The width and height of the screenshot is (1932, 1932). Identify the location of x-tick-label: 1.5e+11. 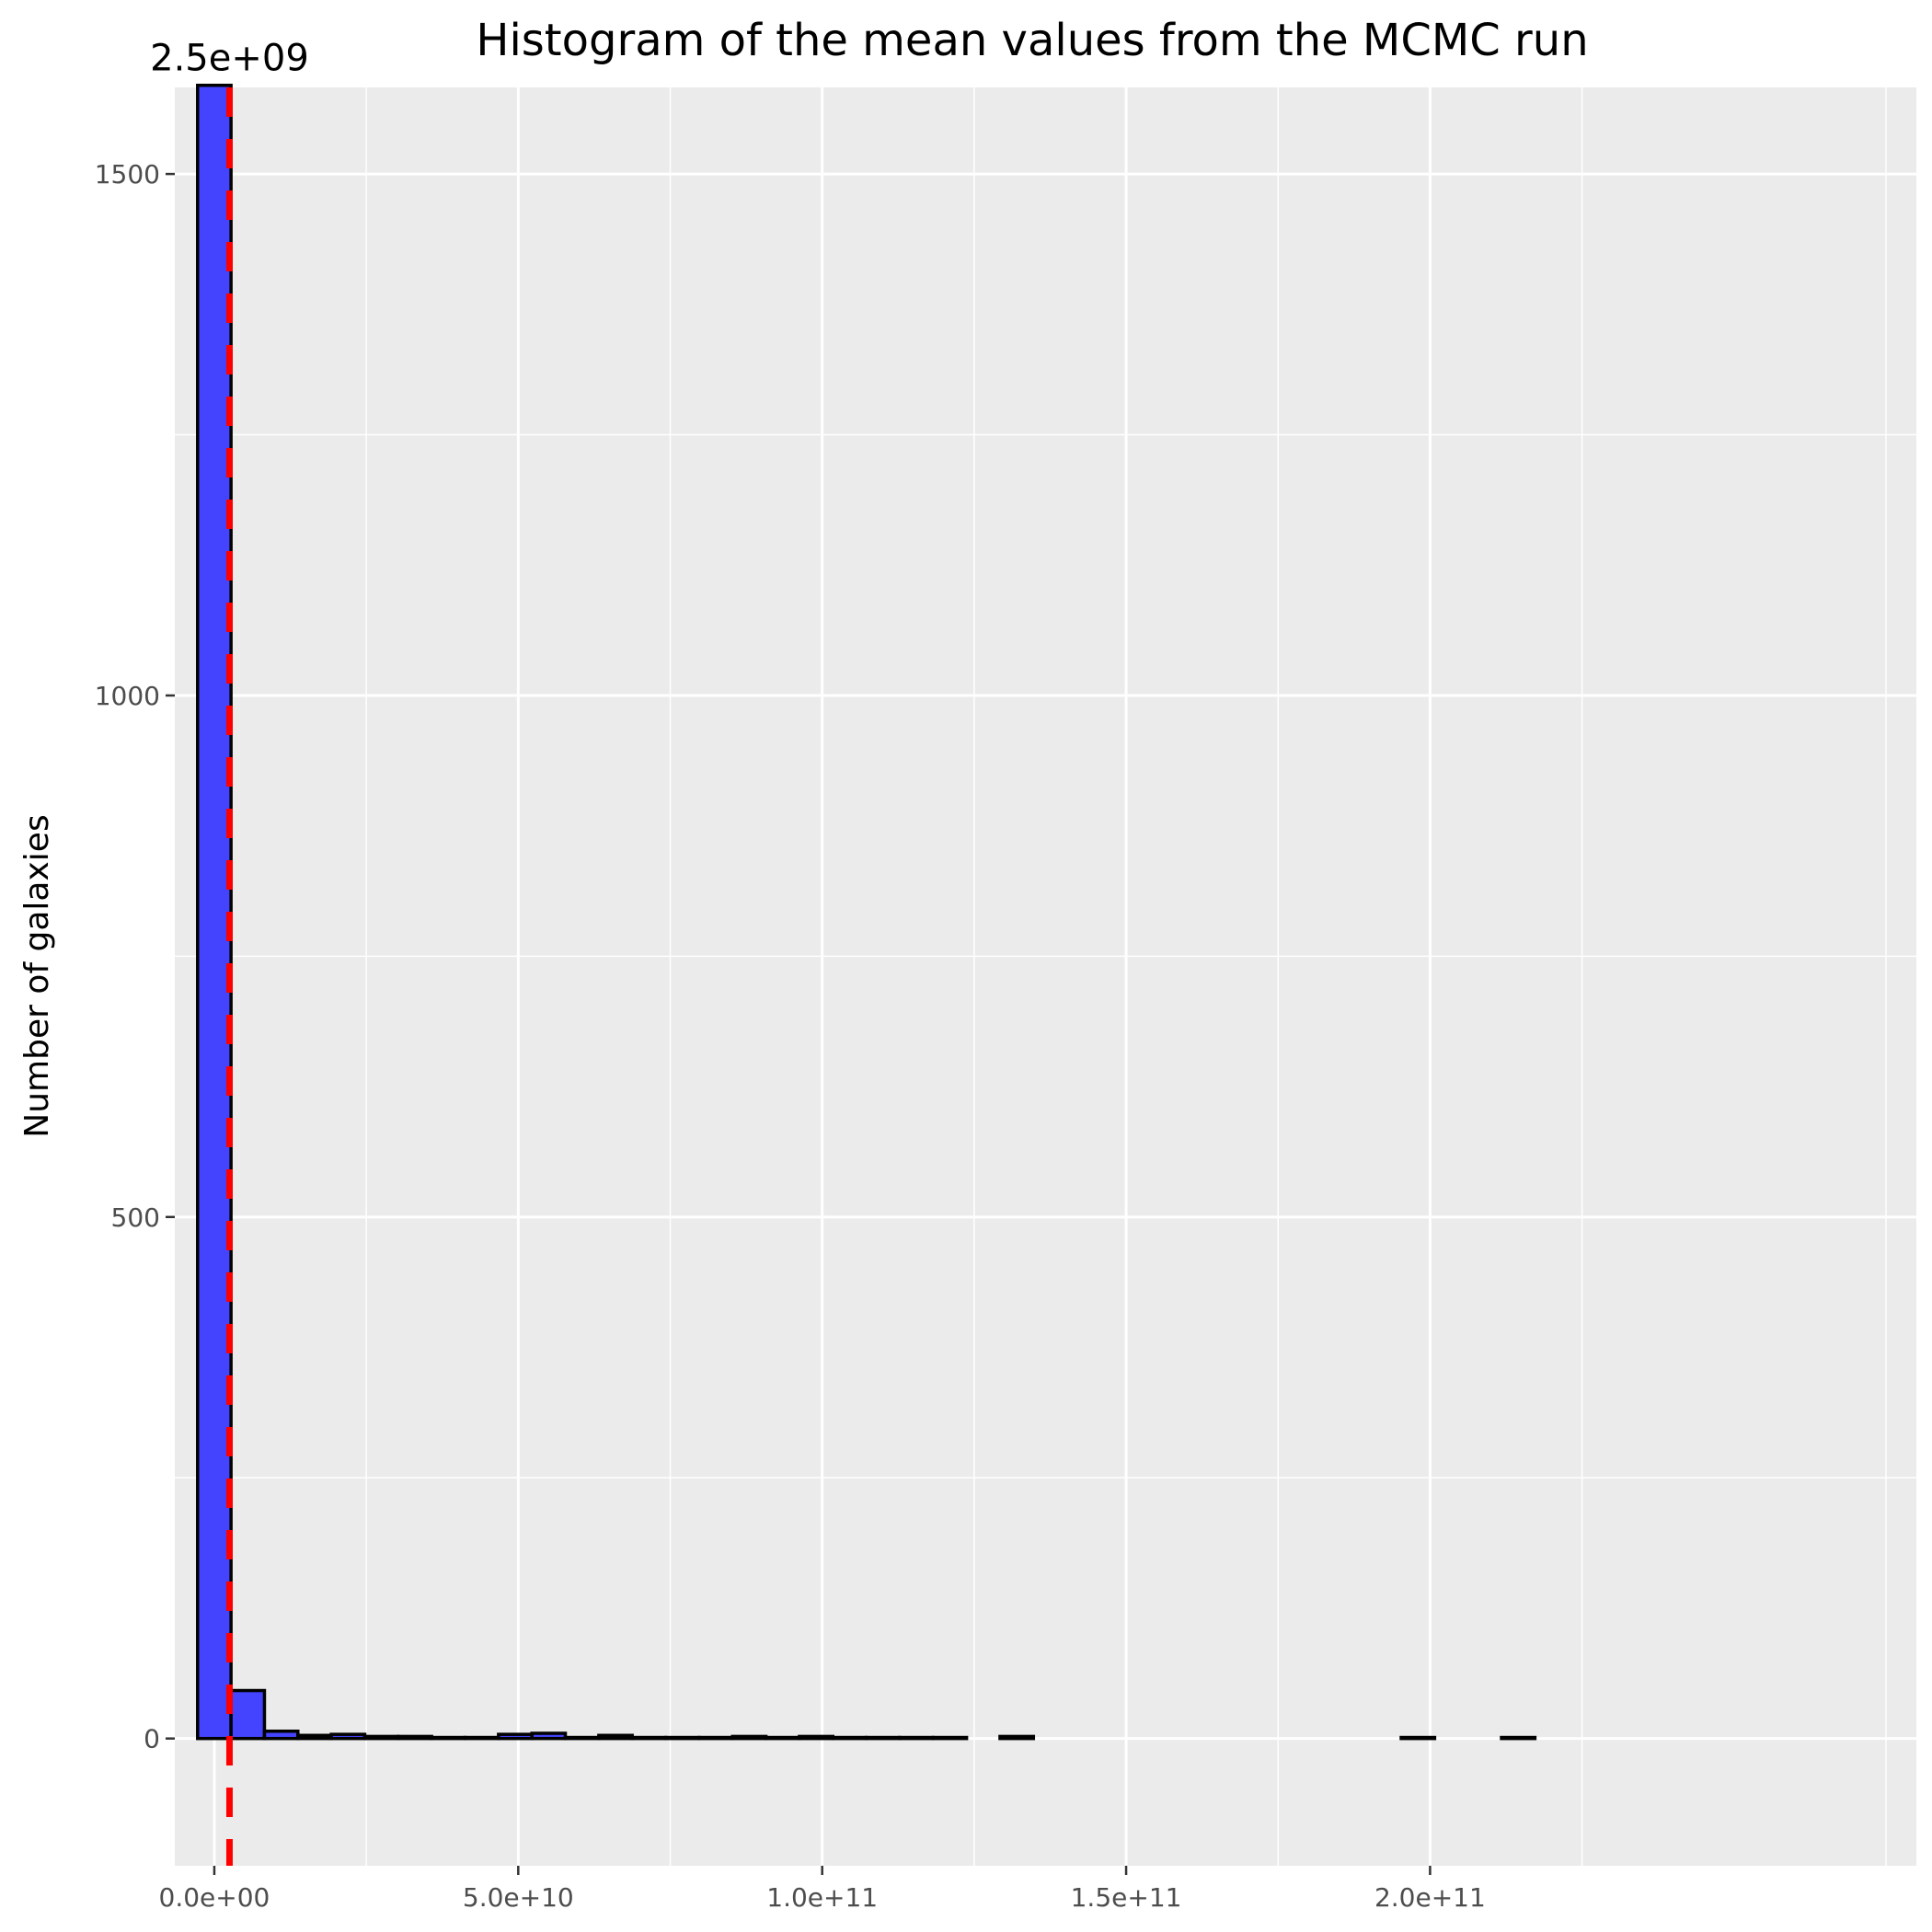
(1126, 1897).